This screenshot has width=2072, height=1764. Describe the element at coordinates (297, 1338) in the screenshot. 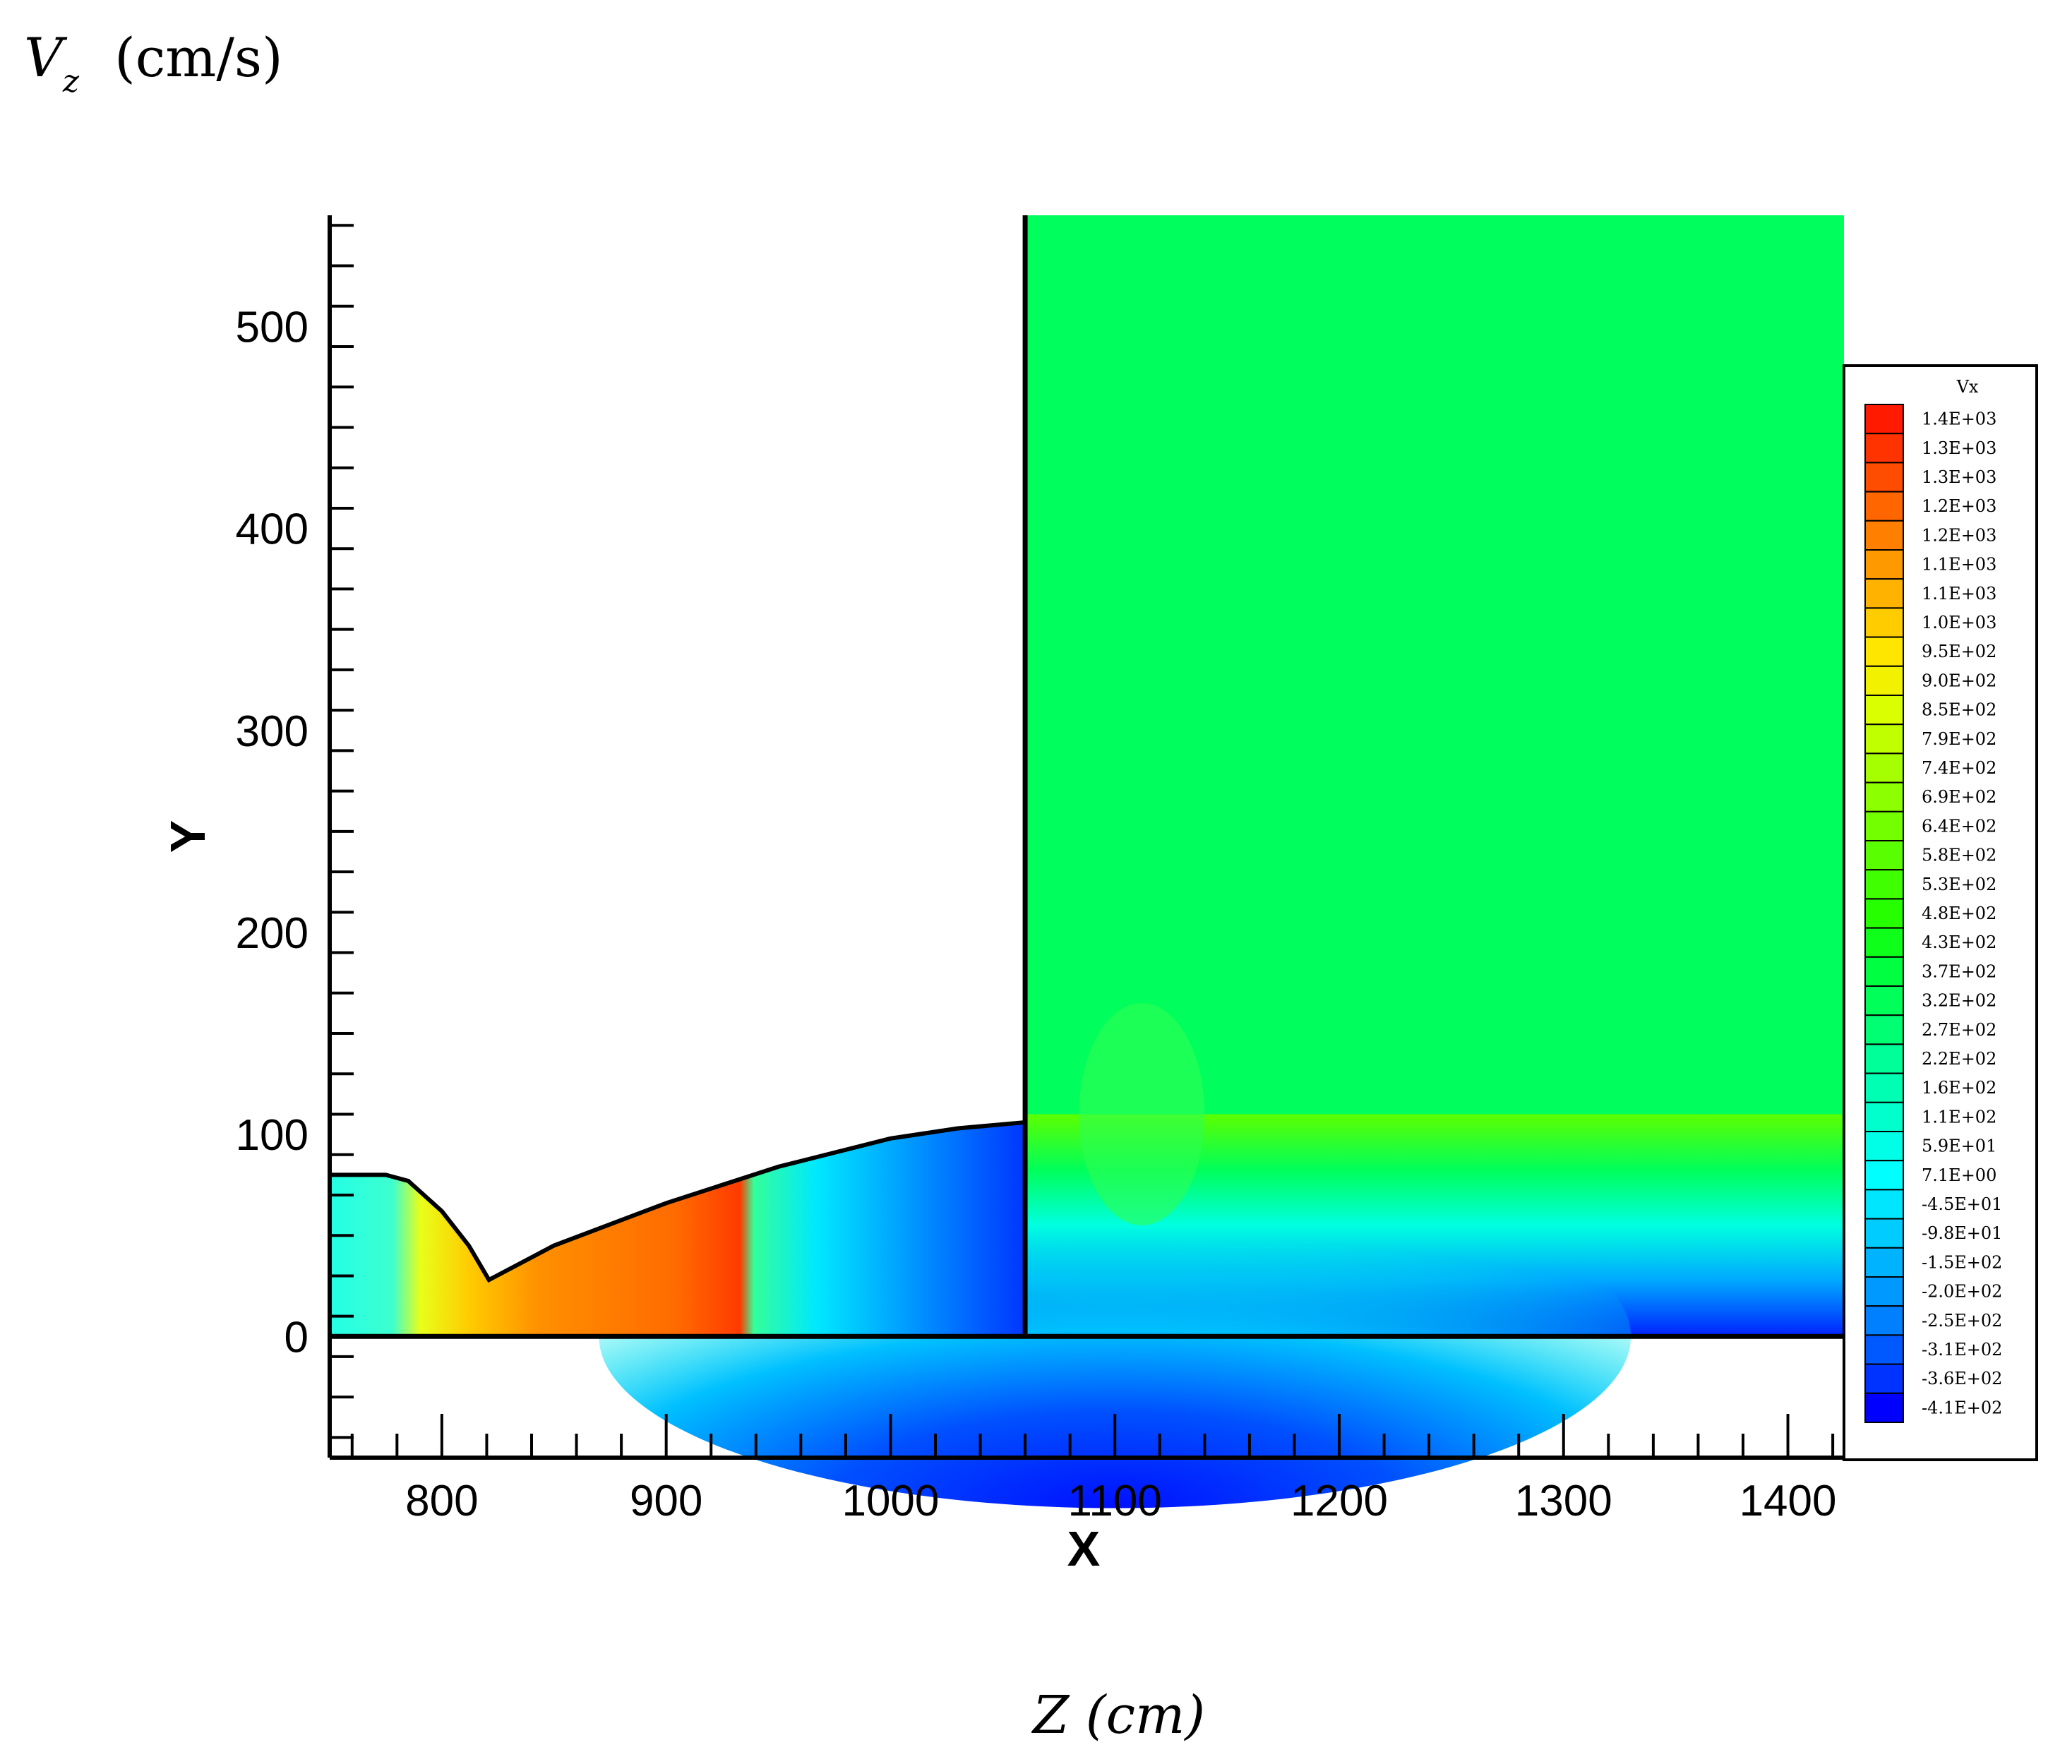

I see `y-tick-label: 0` at that location.